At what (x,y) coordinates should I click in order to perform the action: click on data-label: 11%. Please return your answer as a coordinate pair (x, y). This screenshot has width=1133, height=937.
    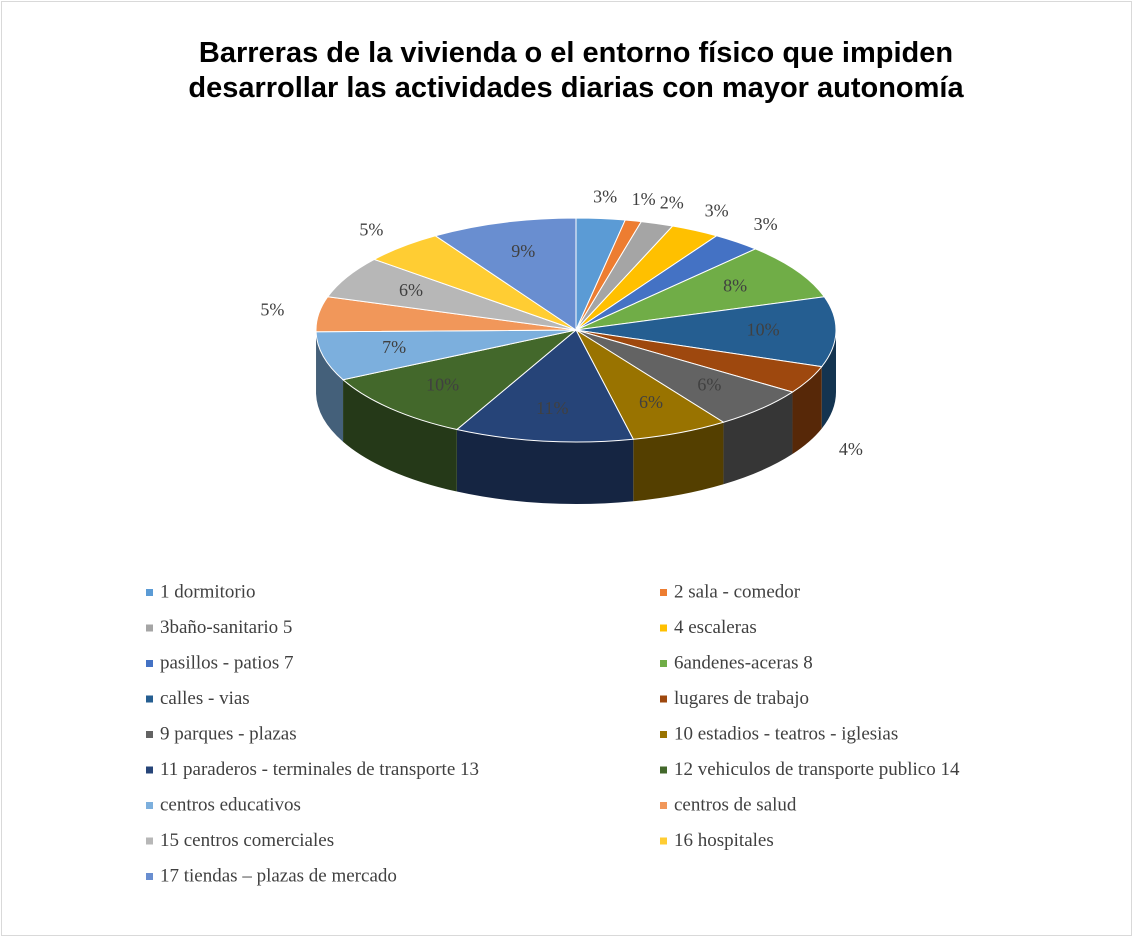
    Looking at the image, I should click on (552, 408).